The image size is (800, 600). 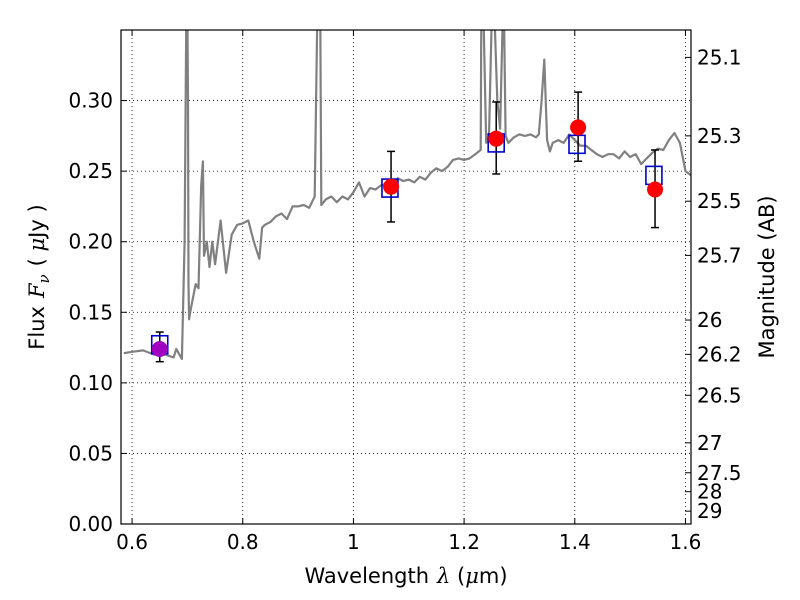 What do you see at coordinates (709, 443) in the screenshot?
I see `y2-tick-label: 27` at bounding box center [709, 443].